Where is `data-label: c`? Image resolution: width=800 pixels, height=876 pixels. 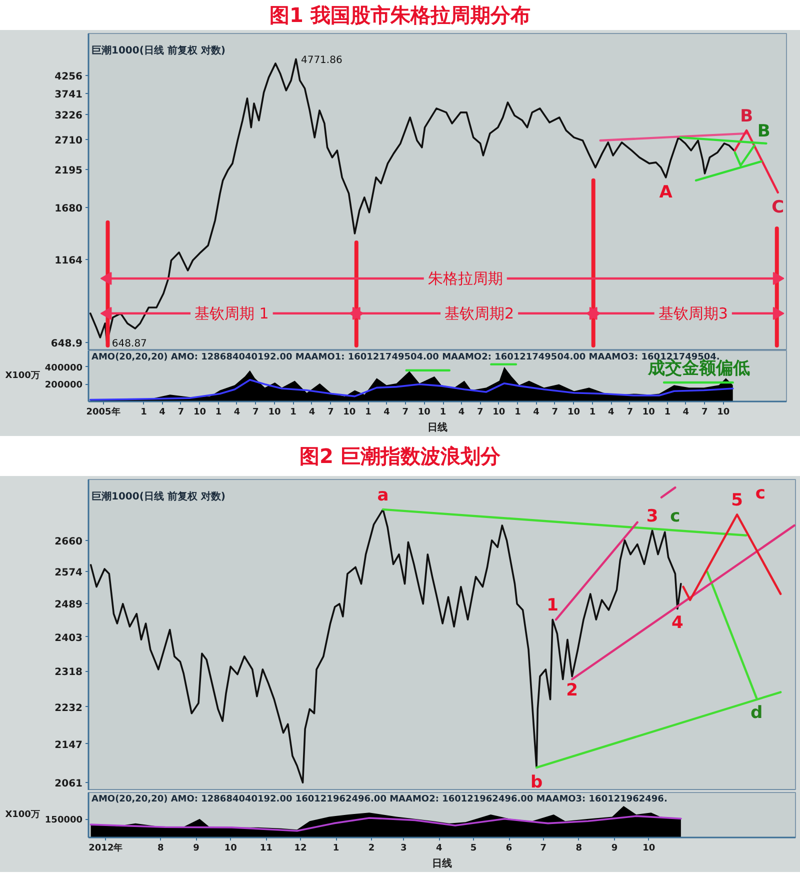
data-label: c is located at coordinates (675, 516).